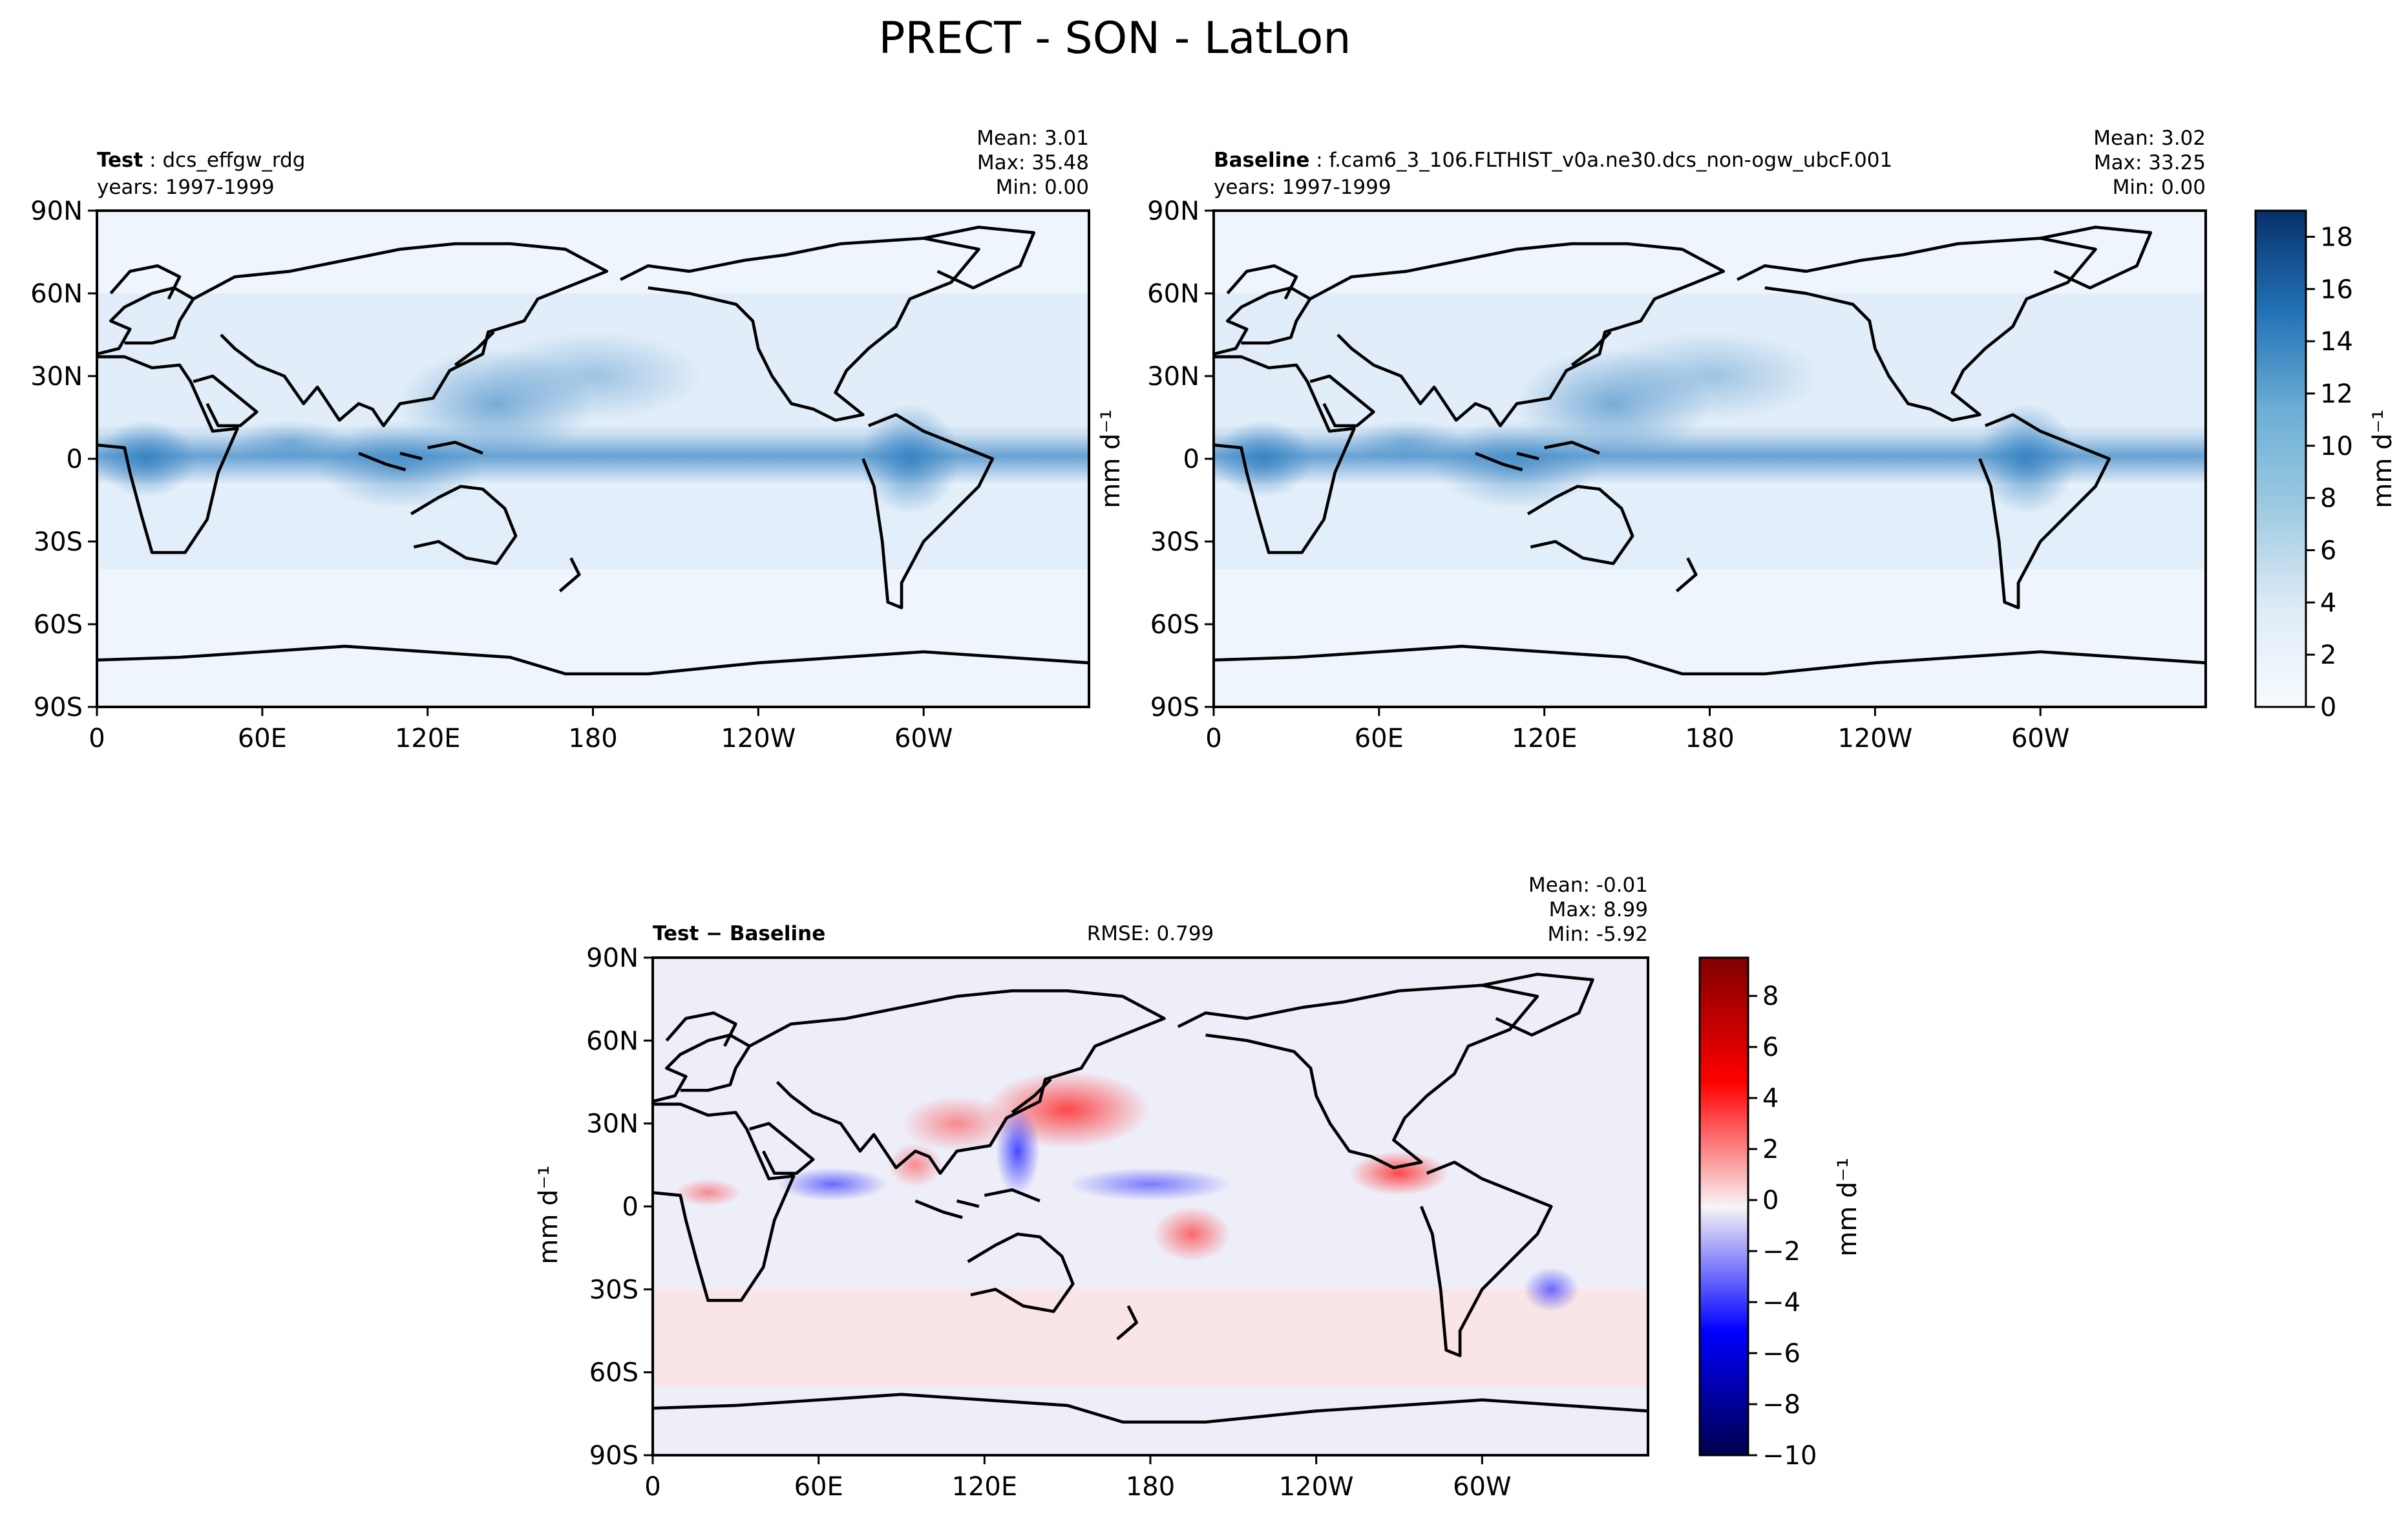 The height and width of the screenshot is (1525, 2408). What do you see at coordinates (233, 161) in the screenshot?
I see `test-header-name: dcs_effgw_rdg` at bounding box center [233, 161].